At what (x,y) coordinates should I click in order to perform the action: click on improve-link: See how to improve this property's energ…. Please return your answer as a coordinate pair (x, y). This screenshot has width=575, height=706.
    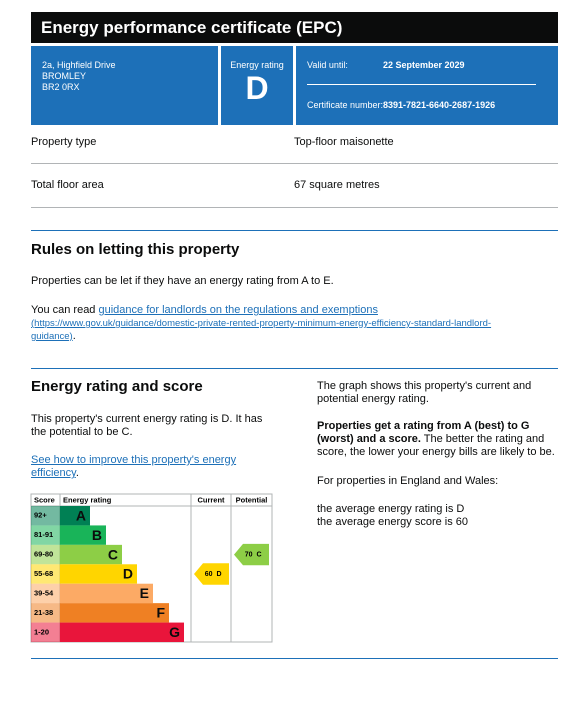
    Looking at the image, I should click on (134, 466).